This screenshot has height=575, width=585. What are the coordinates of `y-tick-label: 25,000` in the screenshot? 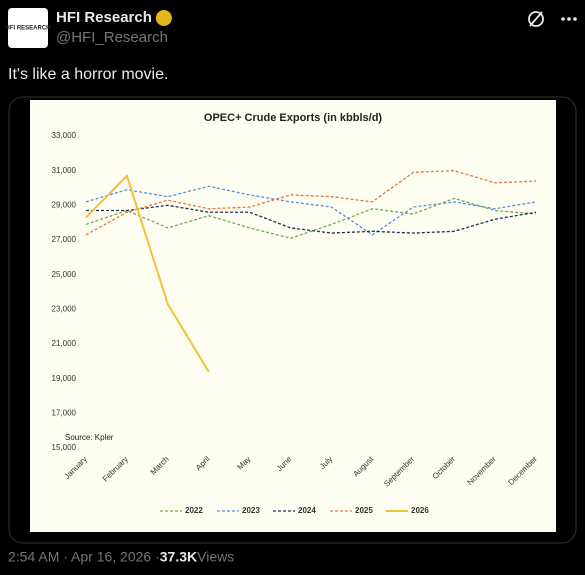 It's located at (64, 274).